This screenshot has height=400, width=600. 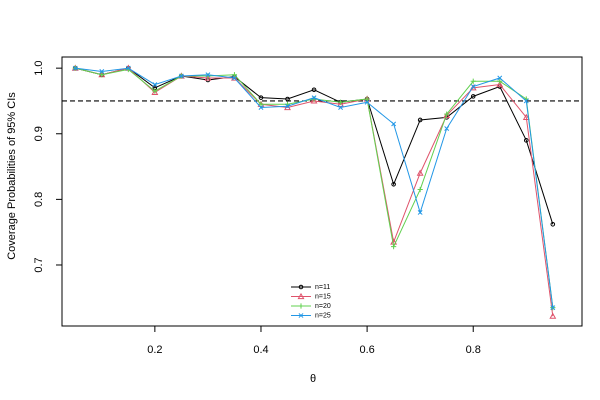 What do you see at coordinates (12, 176) in the screenshot?
I see `y-axis-label: Coverage Probabilities of 95% CIs` at bounding box center [12, 176].